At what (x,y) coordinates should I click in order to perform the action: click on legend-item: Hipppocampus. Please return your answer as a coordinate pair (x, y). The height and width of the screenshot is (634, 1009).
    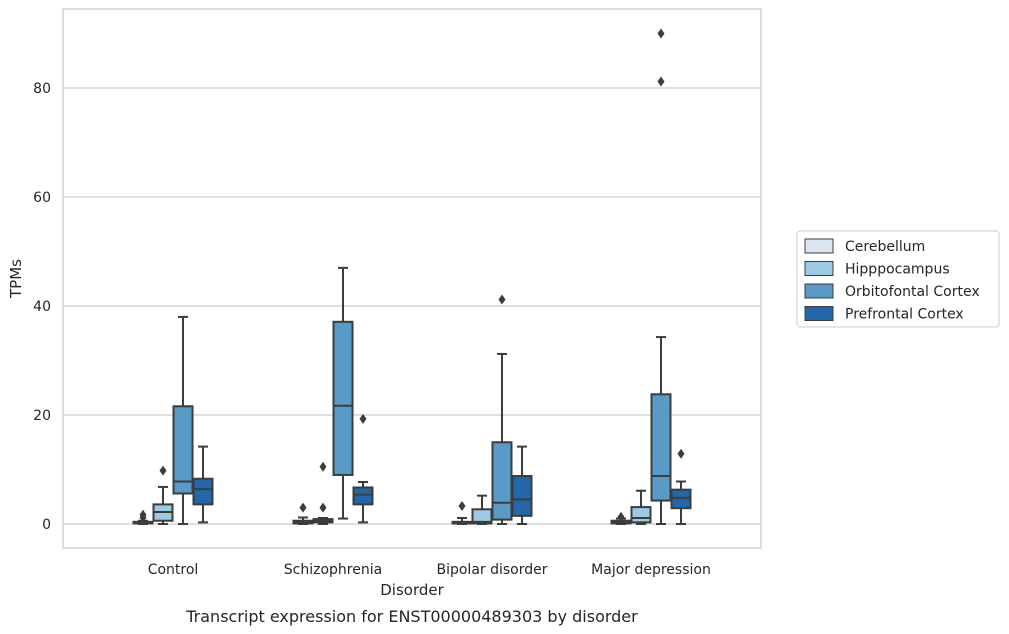
    Looking at the image, I should click on (877, 269).